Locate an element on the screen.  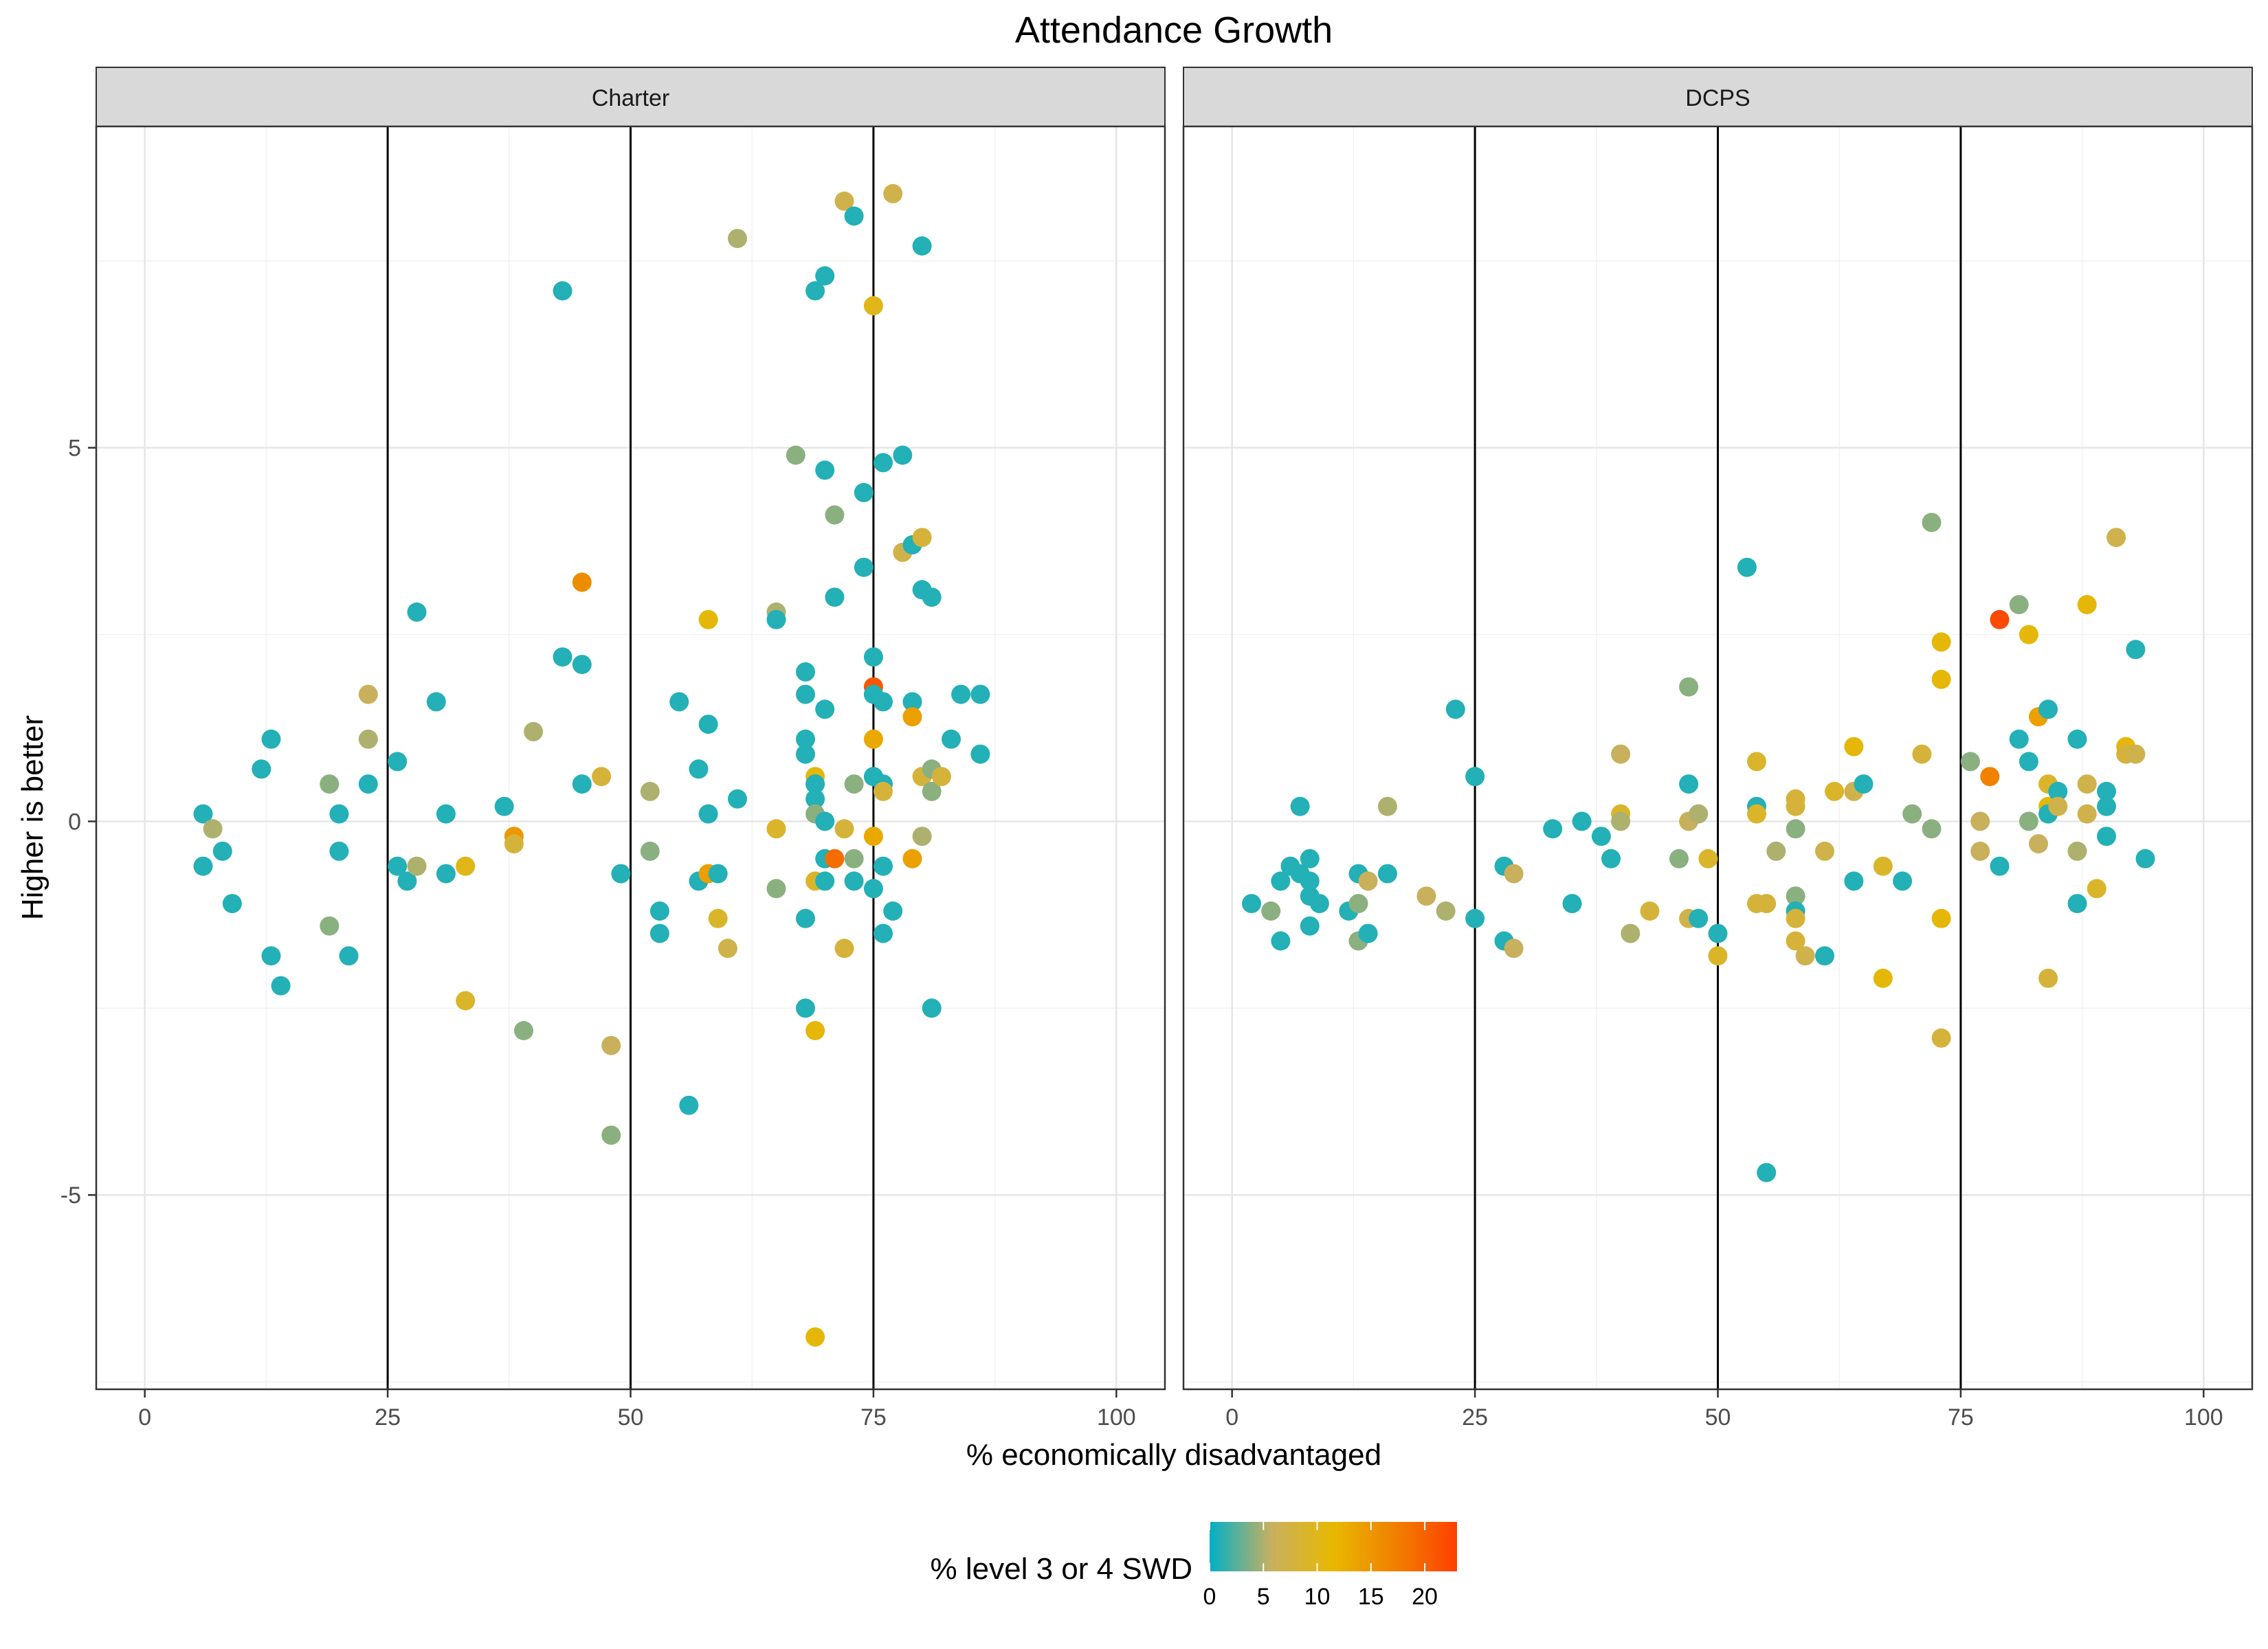
legend-tick-label: 20 is located at coordinates (1425, 1597).